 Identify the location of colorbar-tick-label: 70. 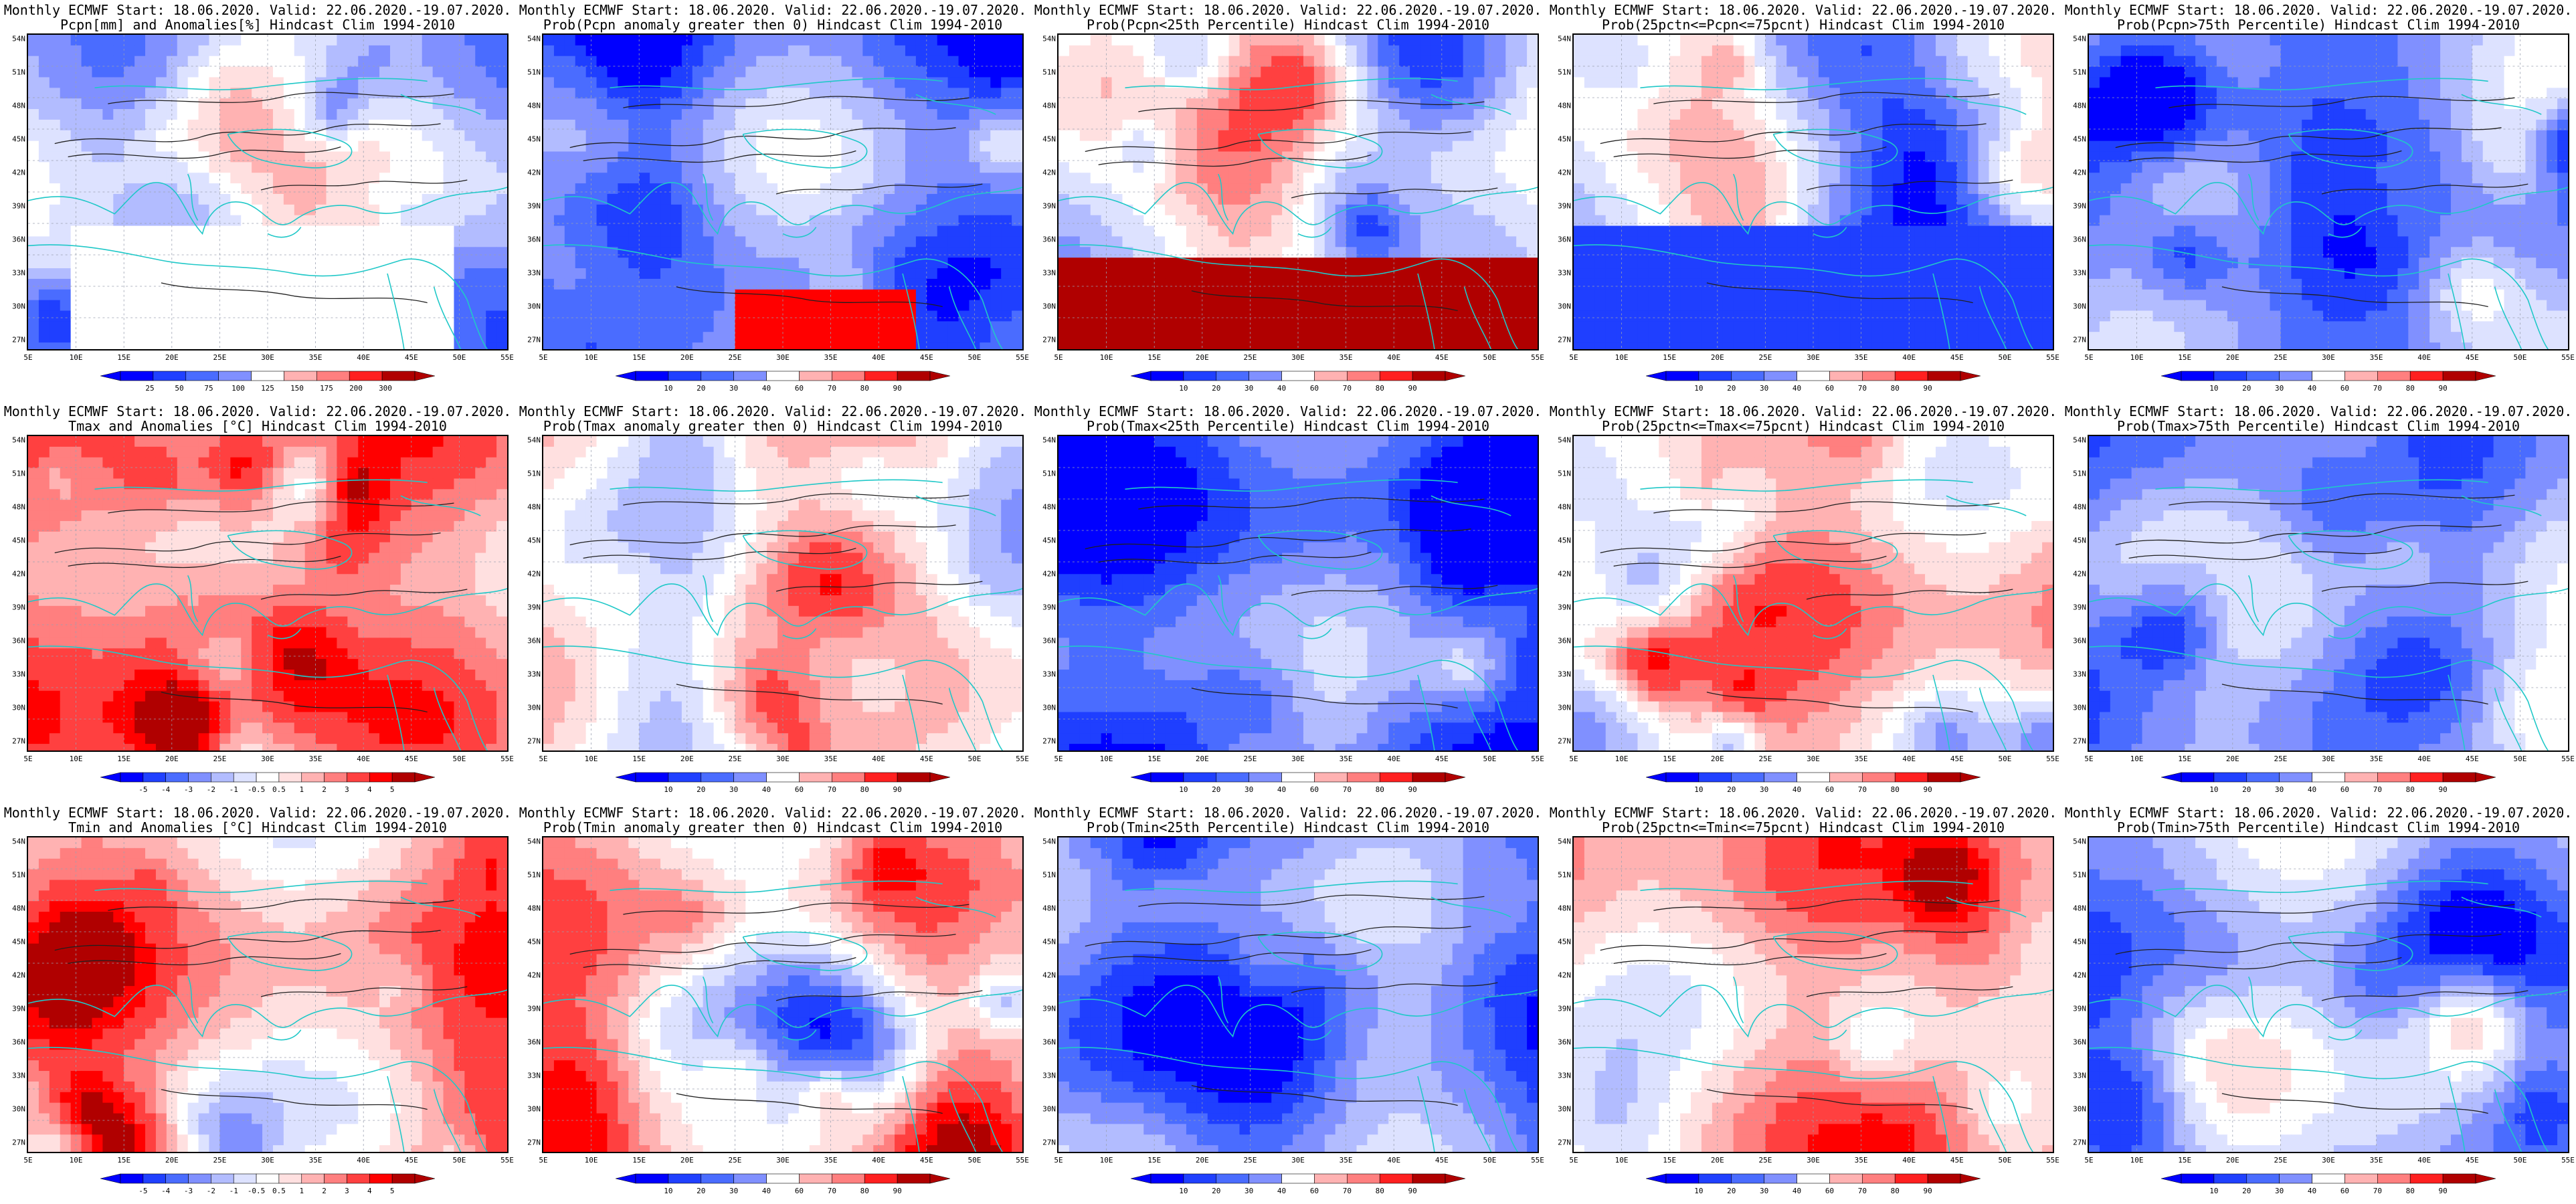
(832, 388).